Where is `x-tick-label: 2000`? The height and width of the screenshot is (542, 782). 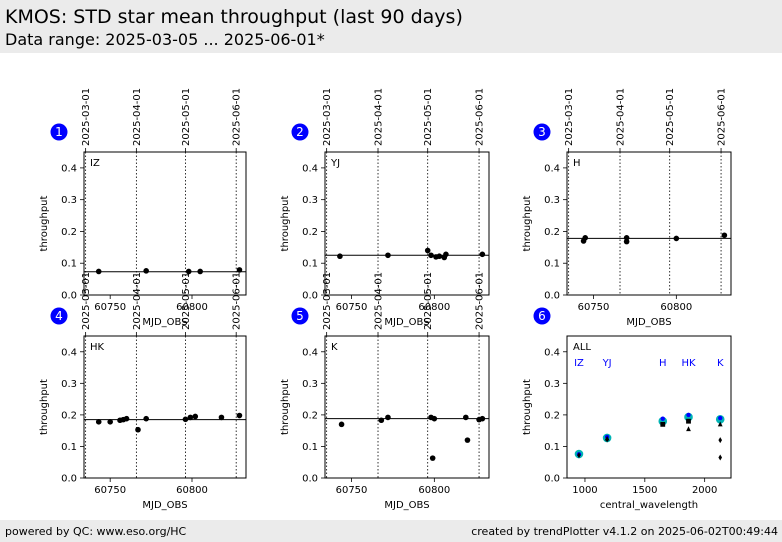
x-tick-label: 2000 is located at coordinates (704, 490).